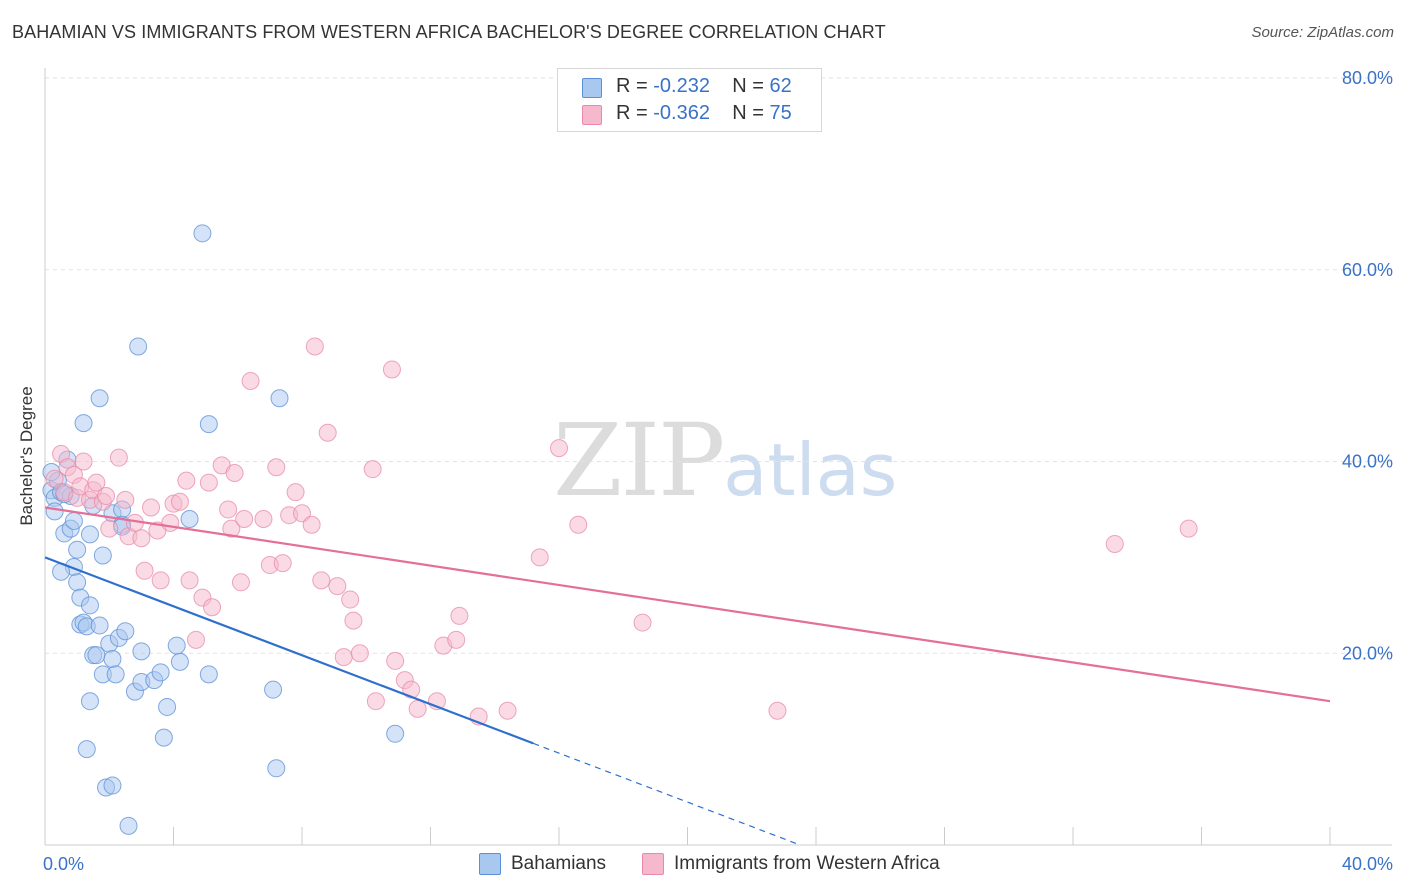  Describe the element at coordinates (810, 470) in the screenshot. I see `watermark-atlas: atlas` at that location.